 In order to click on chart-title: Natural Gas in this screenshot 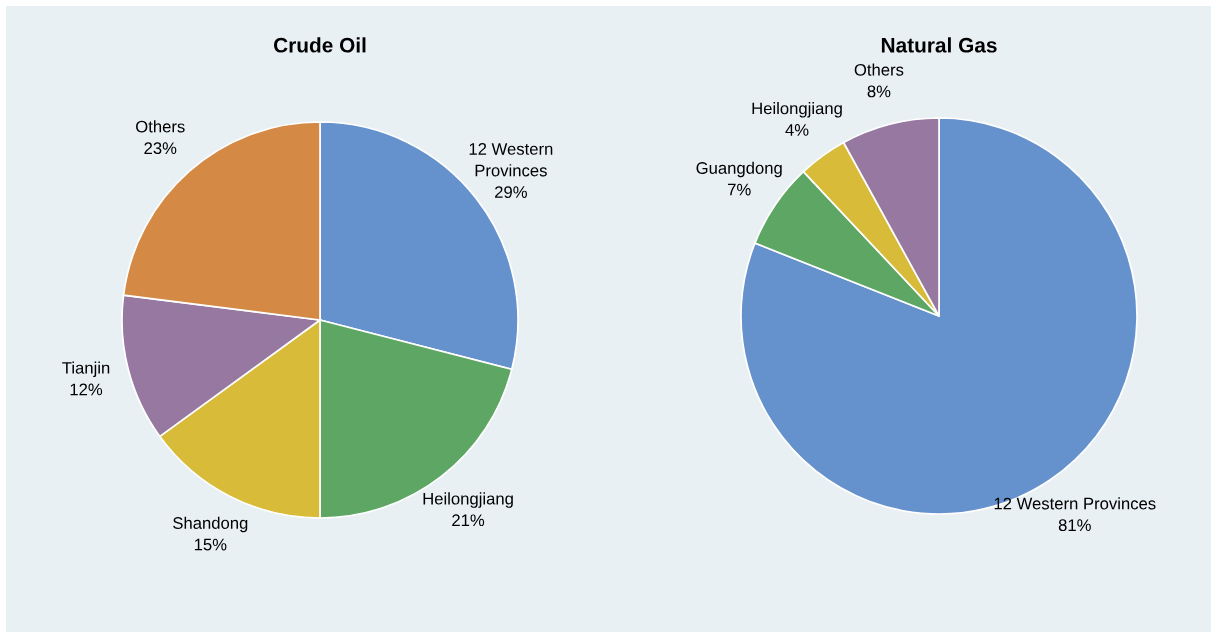, I will do `click(939, 45)`.